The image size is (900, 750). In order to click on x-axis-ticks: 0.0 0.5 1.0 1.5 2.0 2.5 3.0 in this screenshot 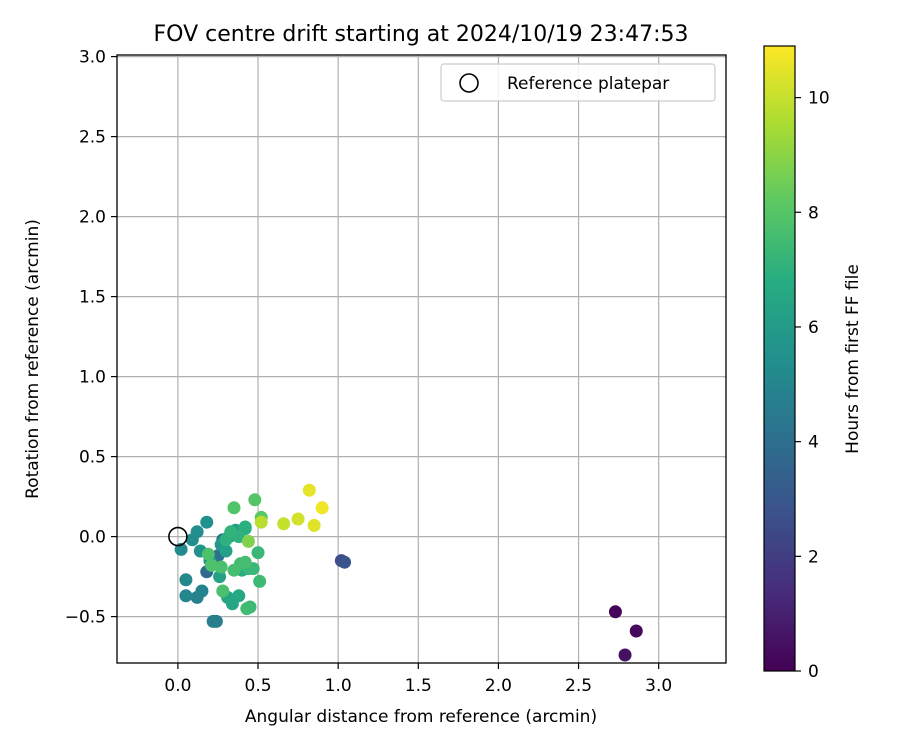, I will do `click(418, 679)`.